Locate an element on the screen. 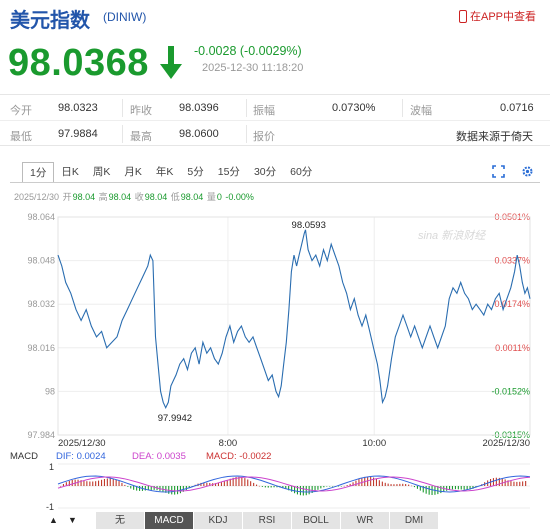  ohlc-date: 2025/12/30 is located at coordinates (37, 197).